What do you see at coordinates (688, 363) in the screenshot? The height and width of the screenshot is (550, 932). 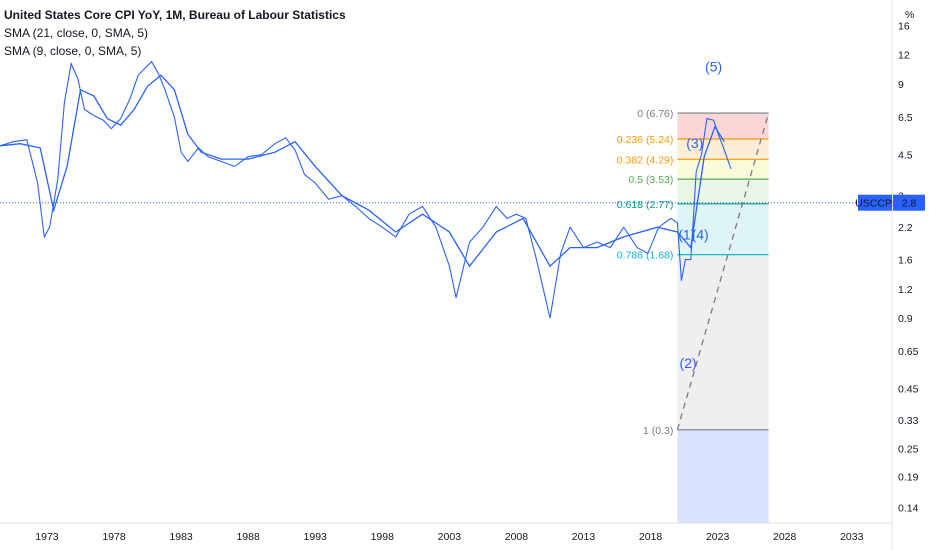 I see `wave-label: (2)` at bounding box center [688, 363].